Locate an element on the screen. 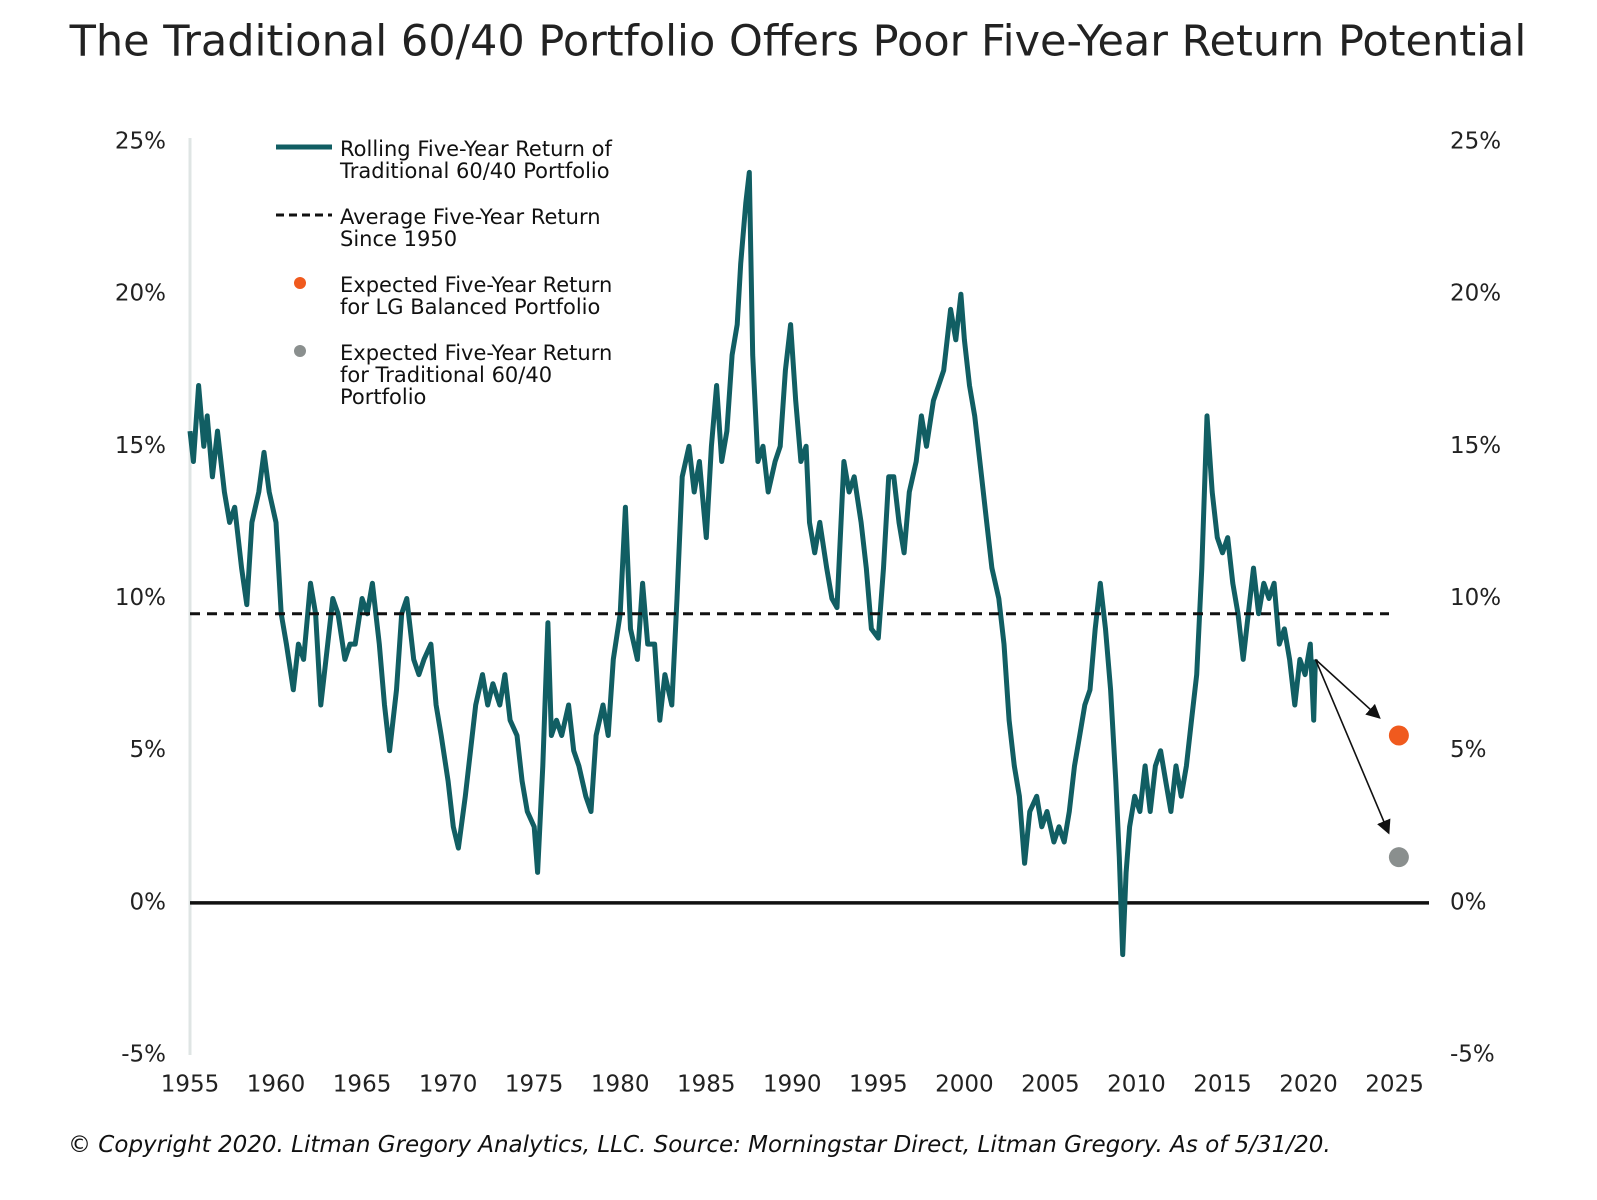 The height and width of the screenshot is (1200, 1597). legend-label: Average Five-Year Return Since 1950 is located at coordinates (470, 228).